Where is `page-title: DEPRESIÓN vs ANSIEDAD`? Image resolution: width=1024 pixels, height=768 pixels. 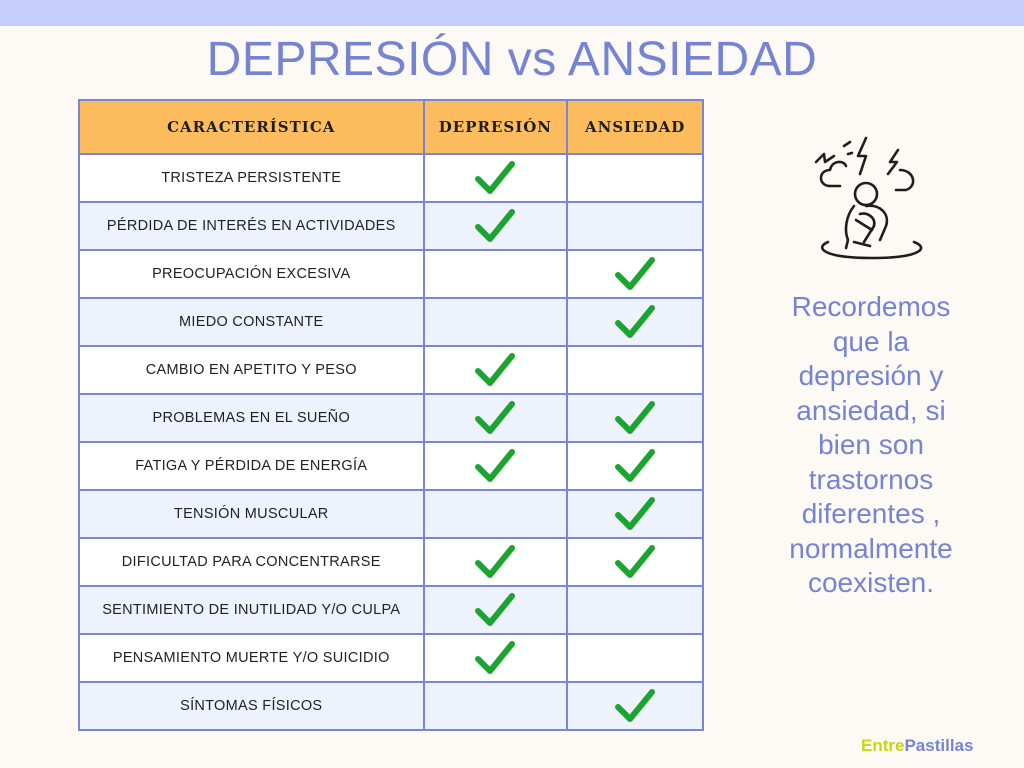
page-title: DEPRESIÓN vs ANSIEDAD is located at coordinates (512, 59).